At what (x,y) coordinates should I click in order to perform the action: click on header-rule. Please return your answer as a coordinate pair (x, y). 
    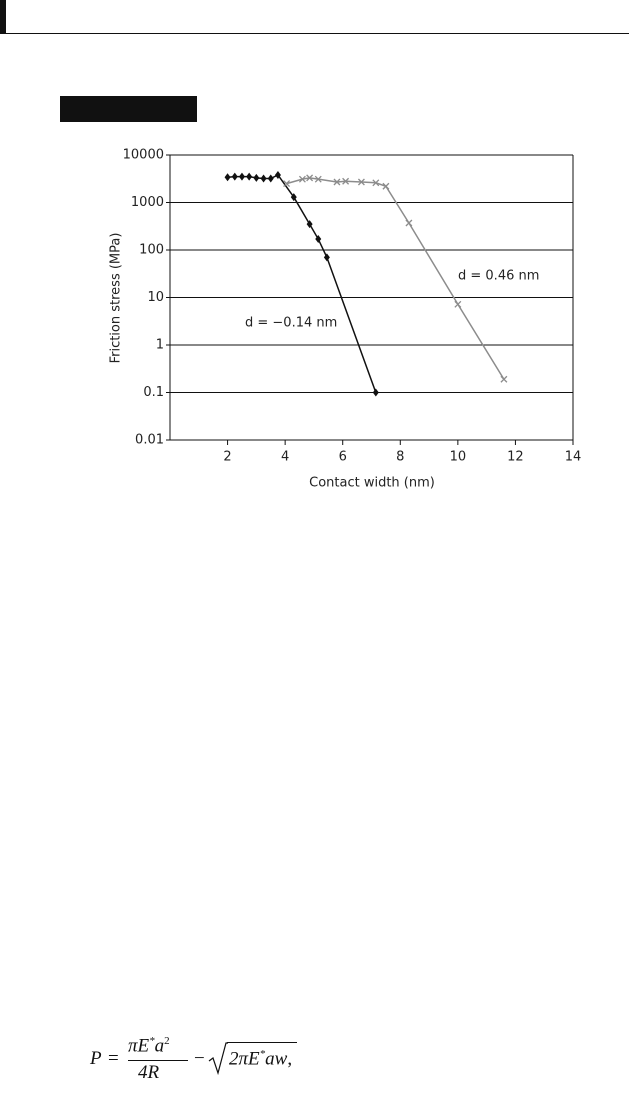
    Looking at the image, I should click on (314, 33).